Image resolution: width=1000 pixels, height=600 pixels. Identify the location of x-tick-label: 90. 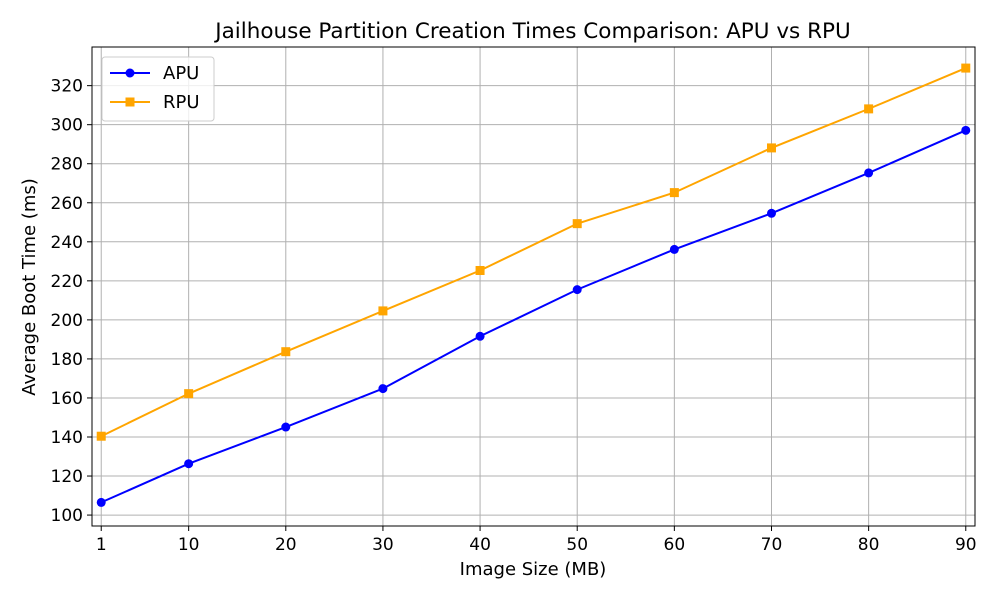
(966, 545).